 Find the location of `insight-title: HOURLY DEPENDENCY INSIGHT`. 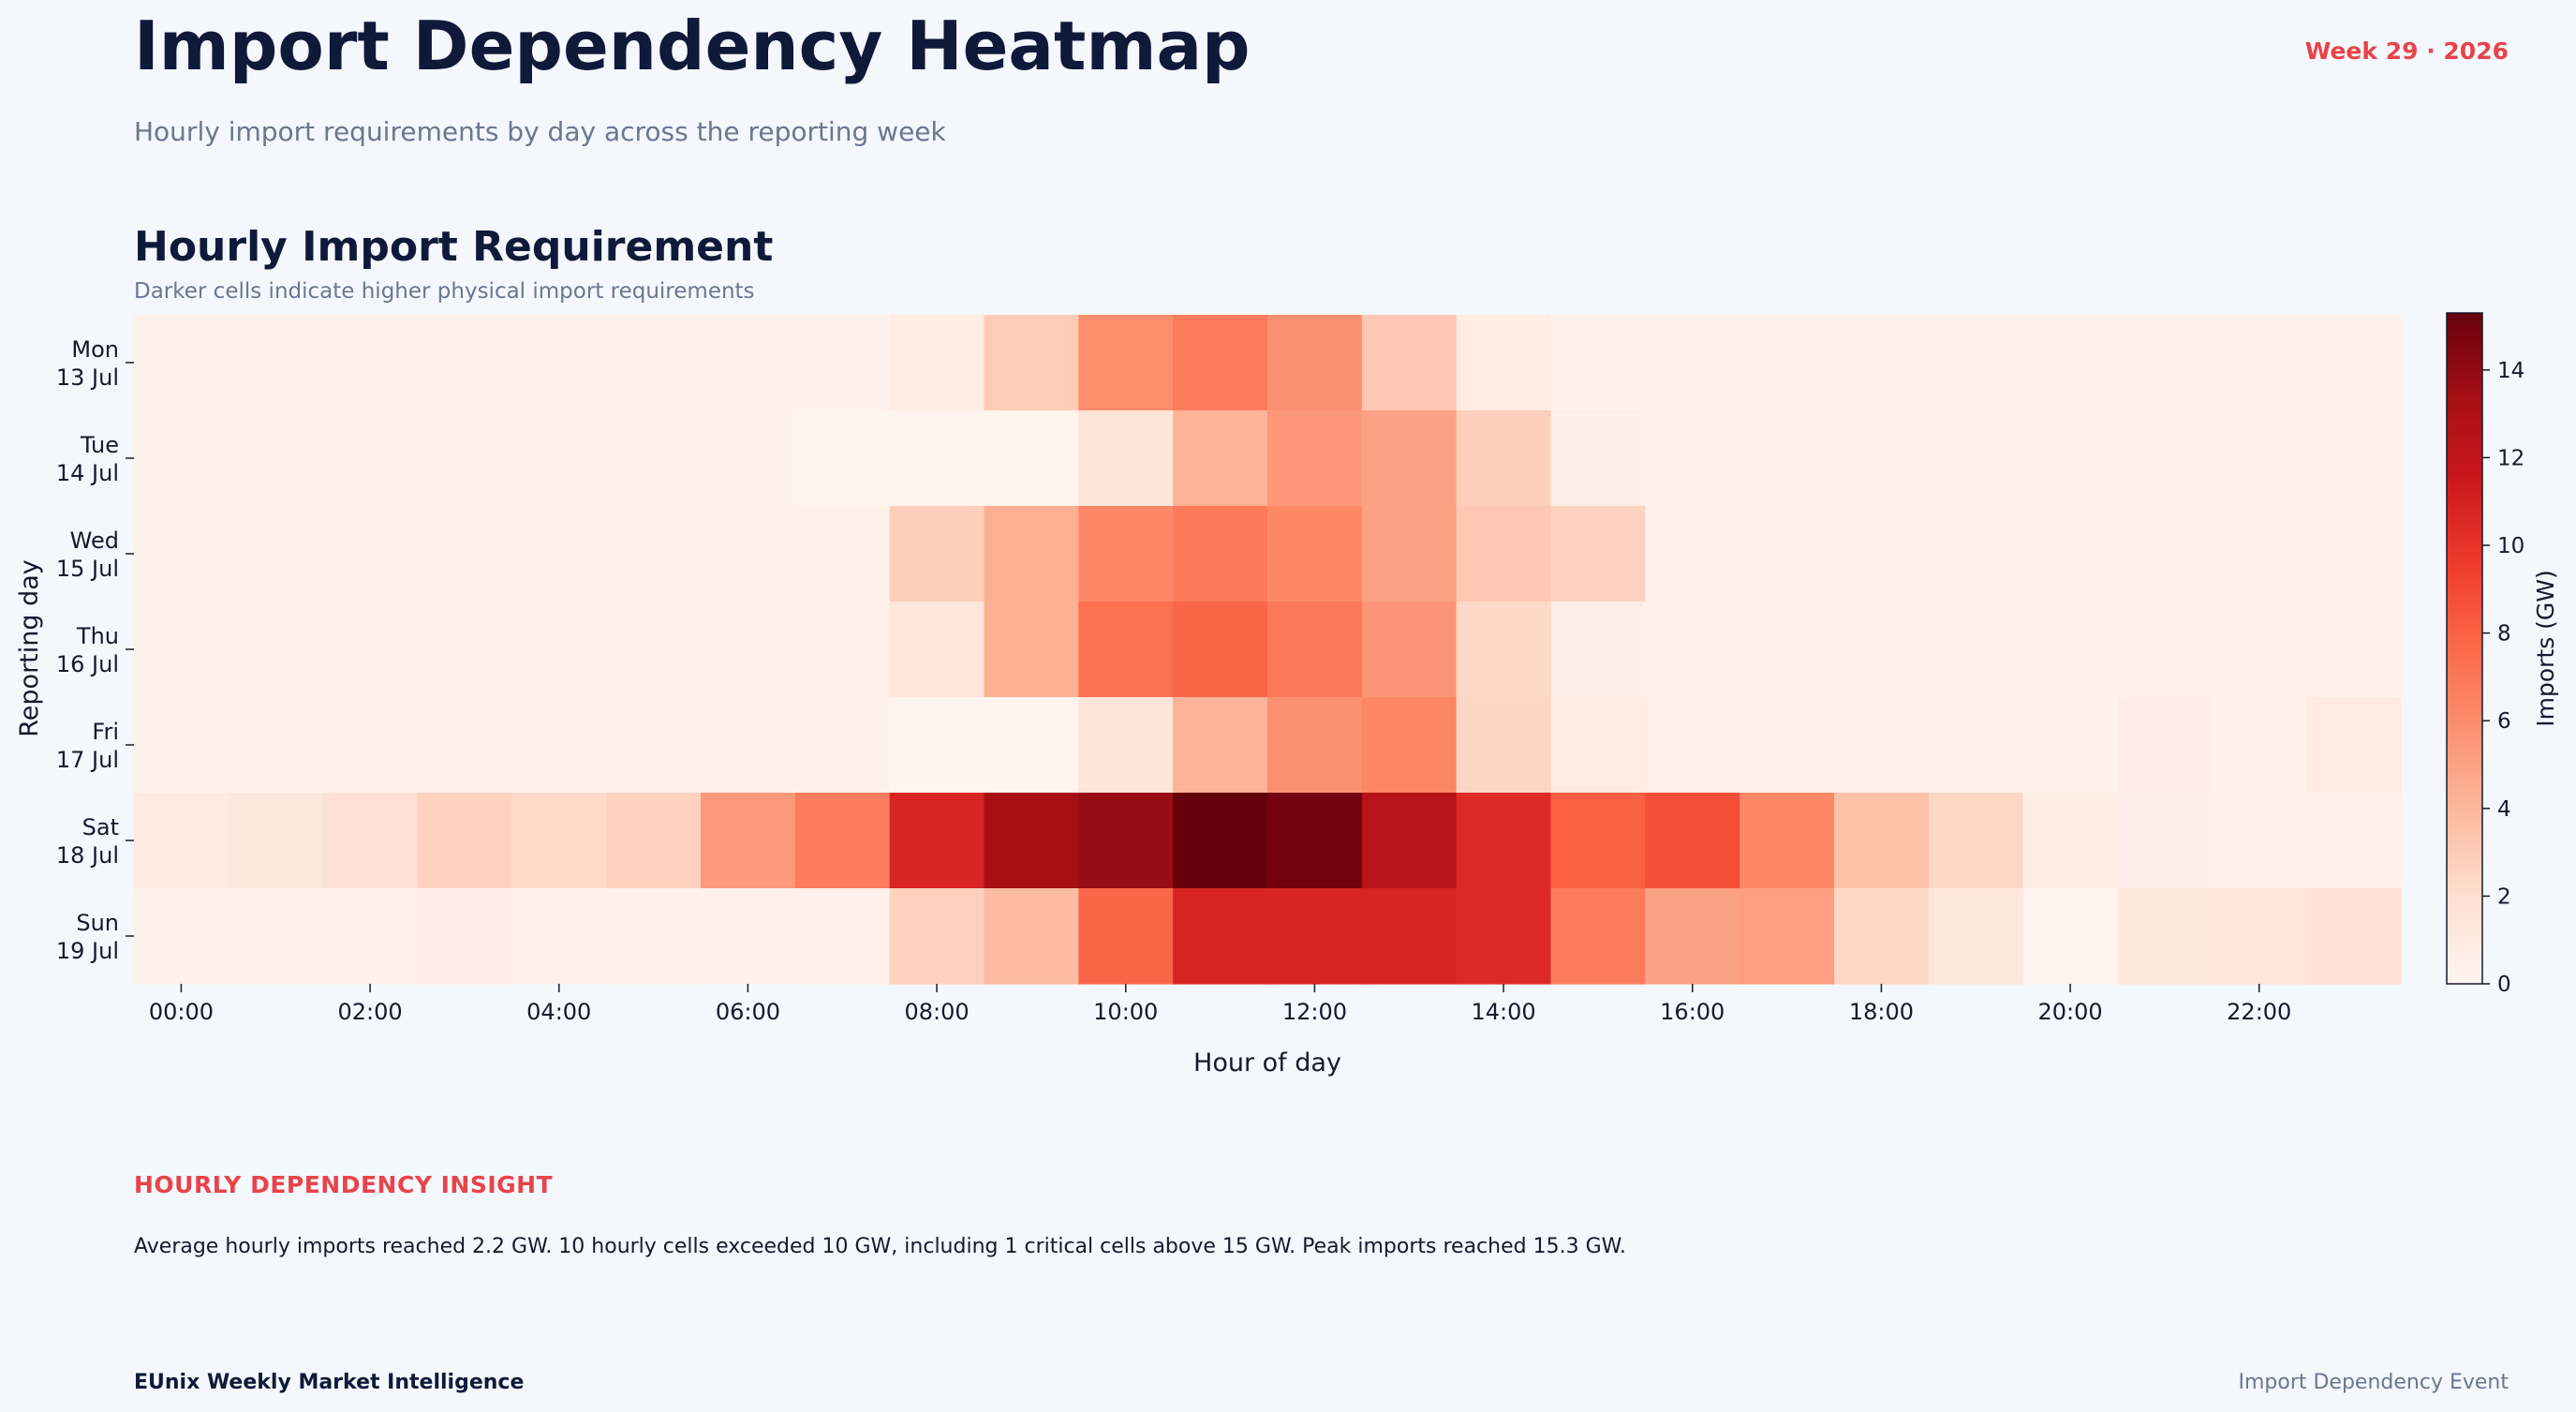

insight-title: HOURLY DEPENDENCY INSIGHT is located at coordinates (344, 1184).